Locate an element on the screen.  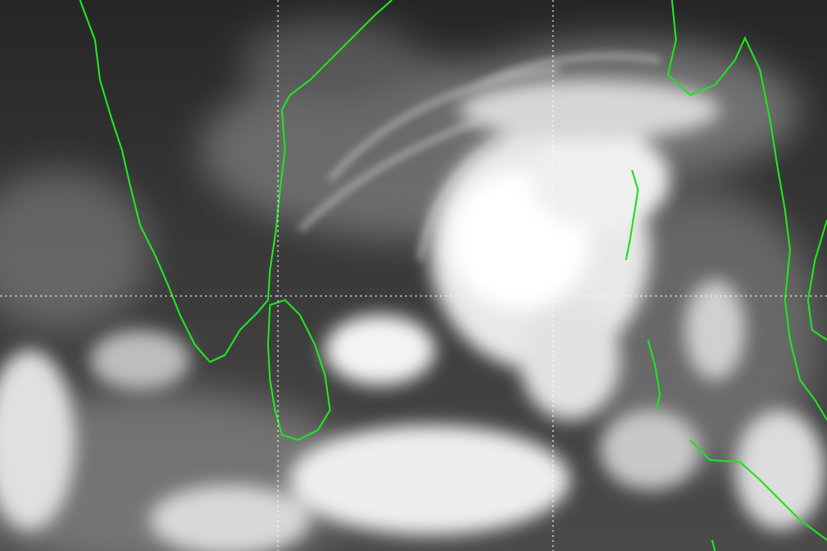
sri-lanka-coast is located at coordinates (299, 369).